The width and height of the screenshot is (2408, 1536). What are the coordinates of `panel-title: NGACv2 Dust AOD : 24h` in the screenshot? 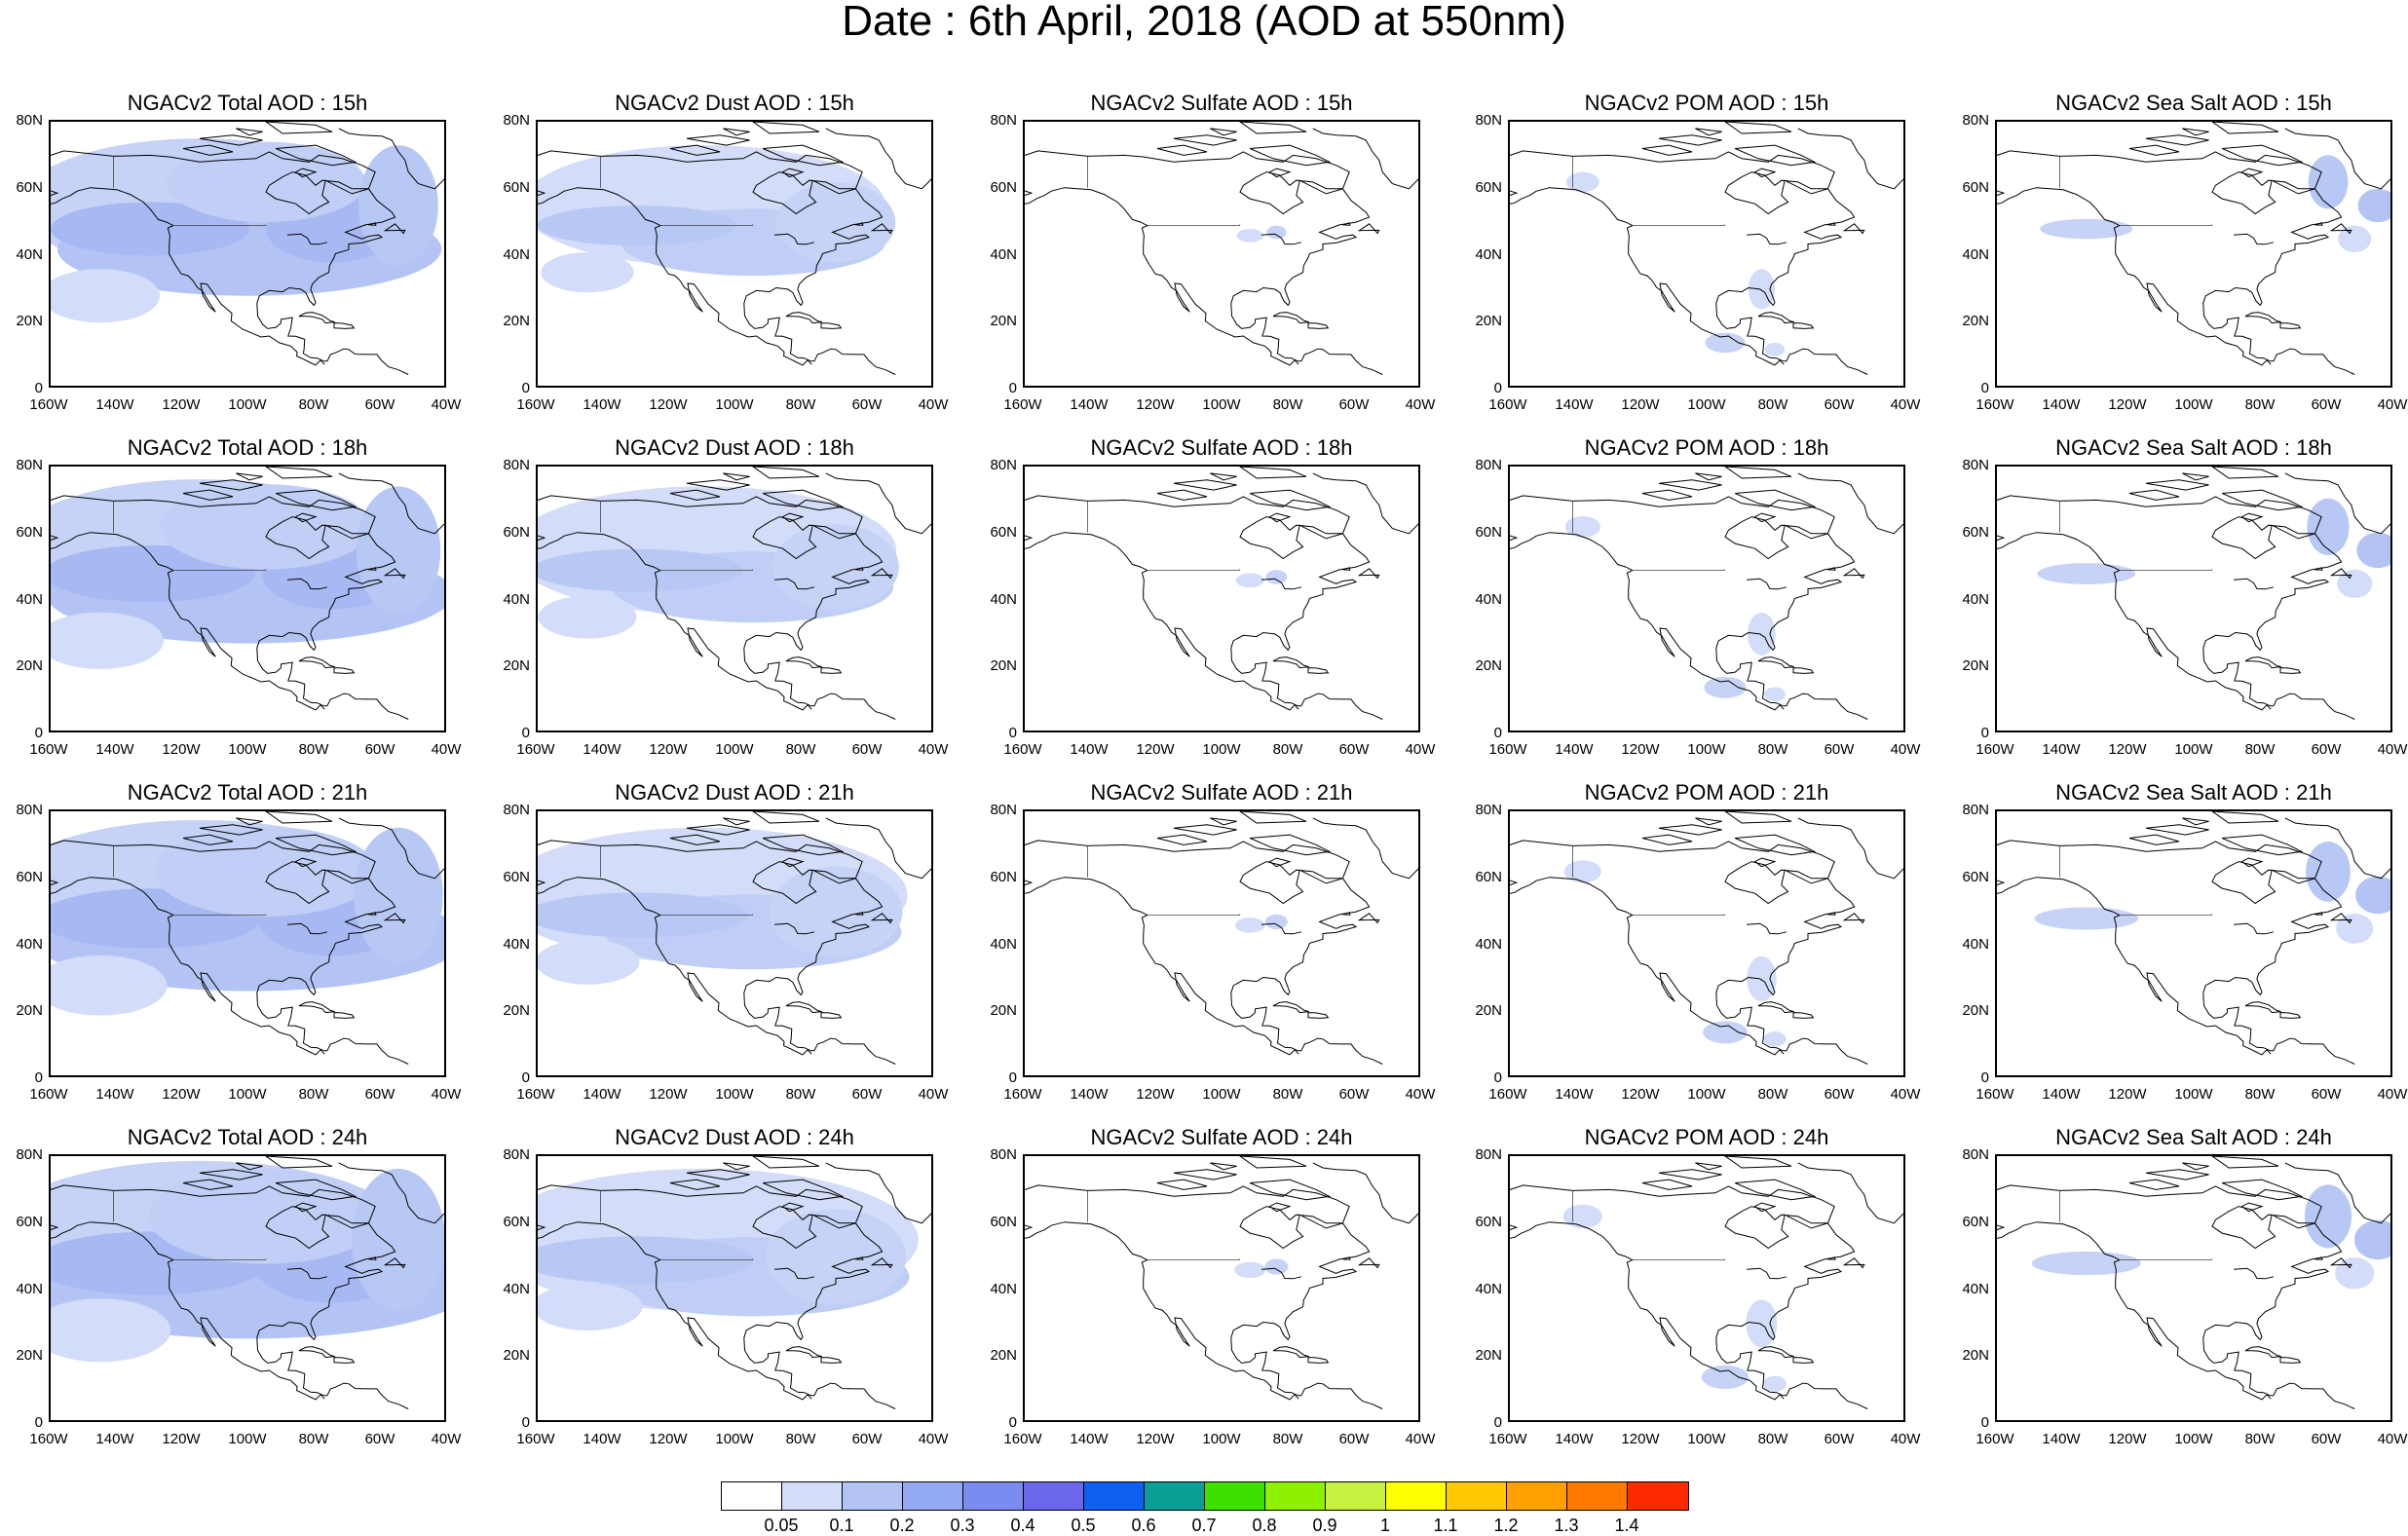 It's located at (734, 1137).